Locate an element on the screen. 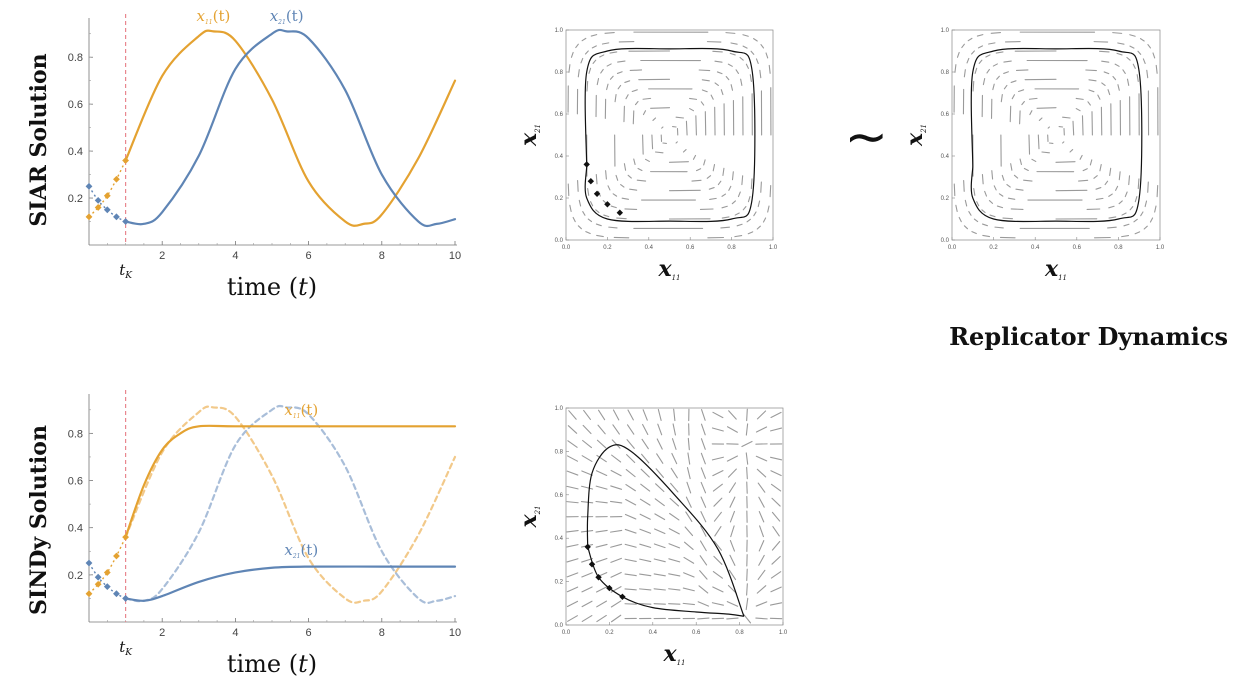 The image size is (1239, 677). x-tick-label: 6 is located at coordinates (309, 633).